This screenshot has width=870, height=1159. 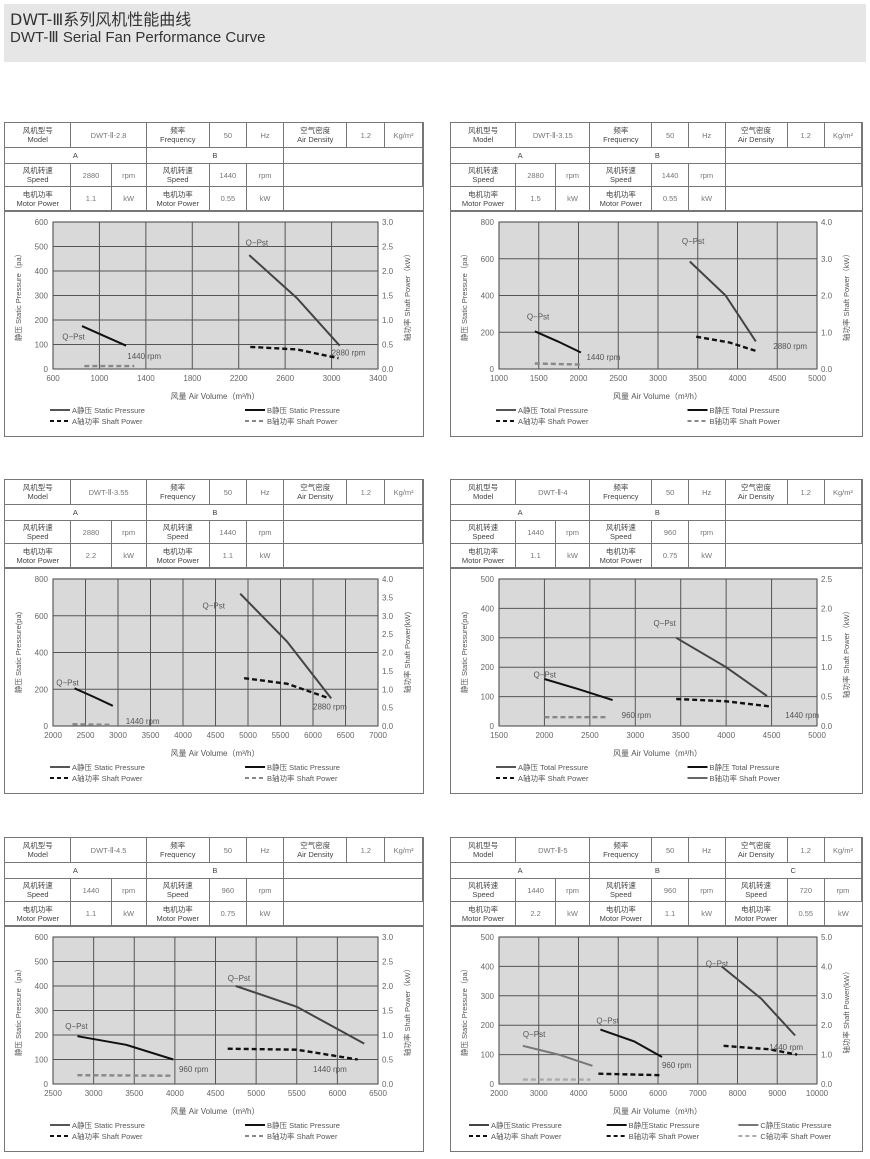 What do you see at coordinates (488, 222) in the screenshot?
I see `y-tick-label: 800` at bounding box center [488, 222].